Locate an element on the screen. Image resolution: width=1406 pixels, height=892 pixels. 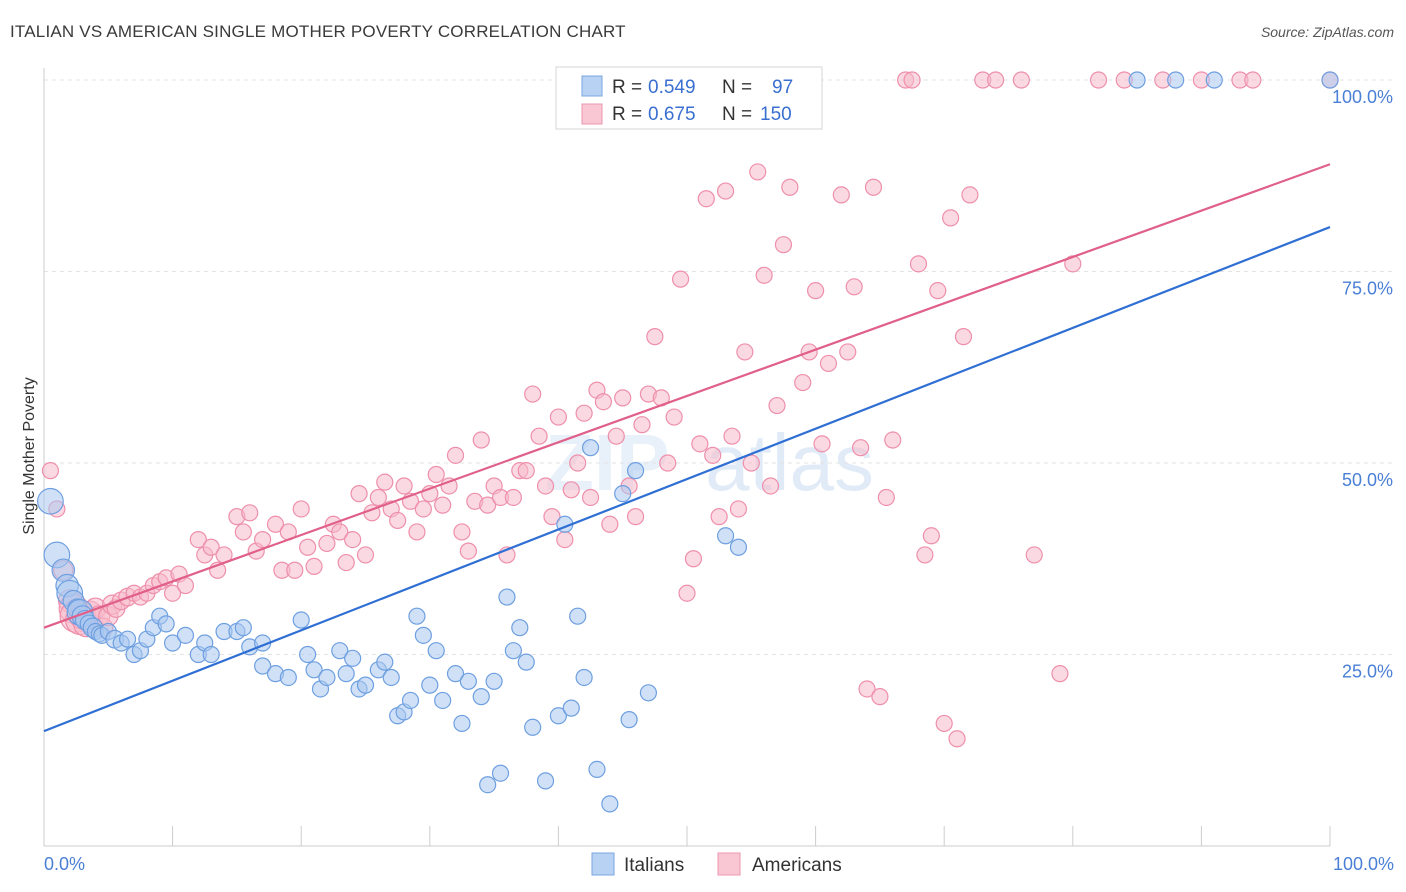
y-tick-label-100: 100.0% is located at coordinates (1362, 97).